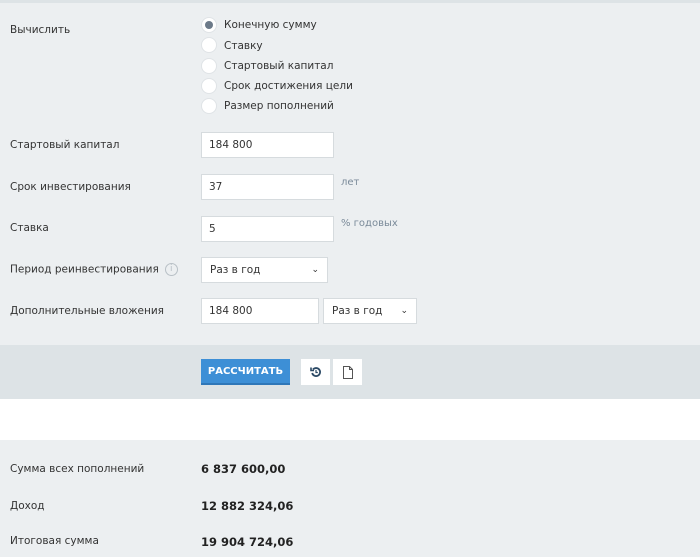 The width and height of the screenshot is (700, 557). I want to click on reset-icon, so click(315, 372).